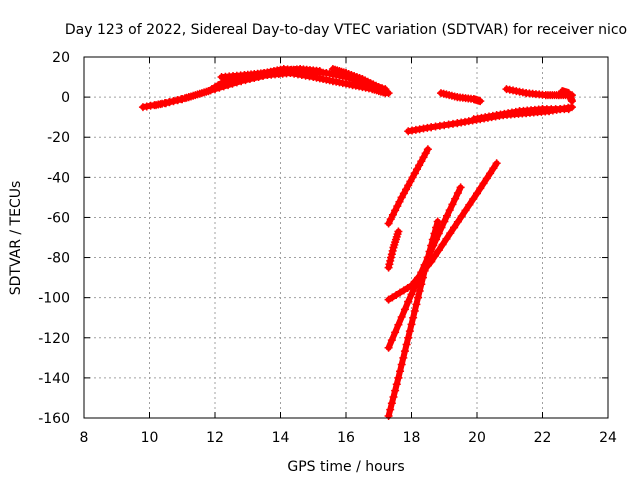 This screenshot has width=640, height=480. Describe the element at coordinates (346, 438) in the screenshot. I see `x-tick-label: 16` at that location.